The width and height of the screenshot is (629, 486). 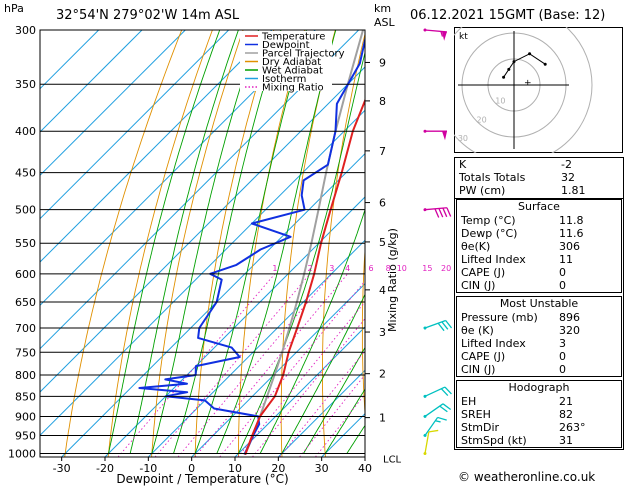 I want to click on hodograph-ring-label: 20, so click(x=482, y=119).